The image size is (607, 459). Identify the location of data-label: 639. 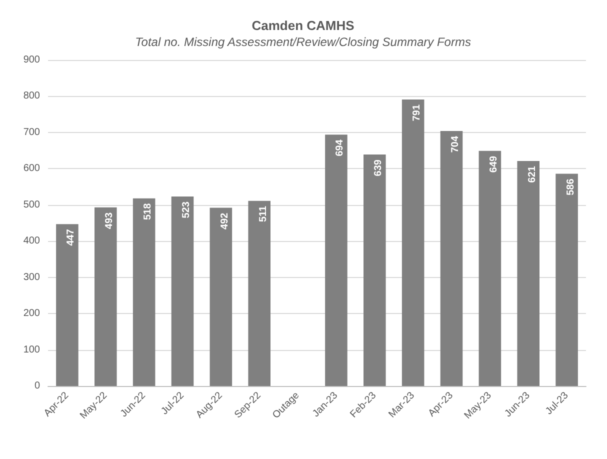
(378, 167).